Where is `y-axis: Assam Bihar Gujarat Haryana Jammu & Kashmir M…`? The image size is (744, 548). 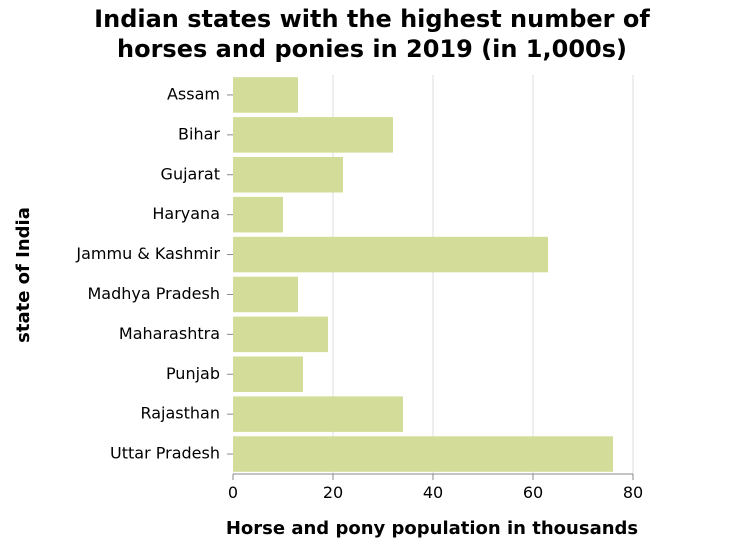
y-axis: Assam Bihar Gujarat Haryana Jammu & Kashmir M… is located at coordinates (154, 273).